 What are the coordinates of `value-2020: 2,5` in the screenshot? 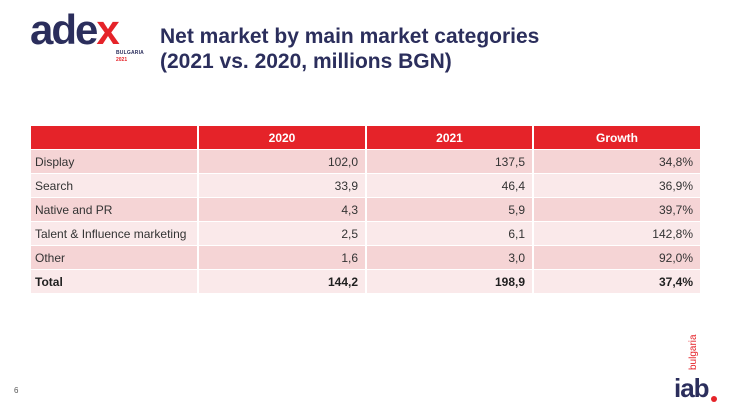 It's located at (281, 233).